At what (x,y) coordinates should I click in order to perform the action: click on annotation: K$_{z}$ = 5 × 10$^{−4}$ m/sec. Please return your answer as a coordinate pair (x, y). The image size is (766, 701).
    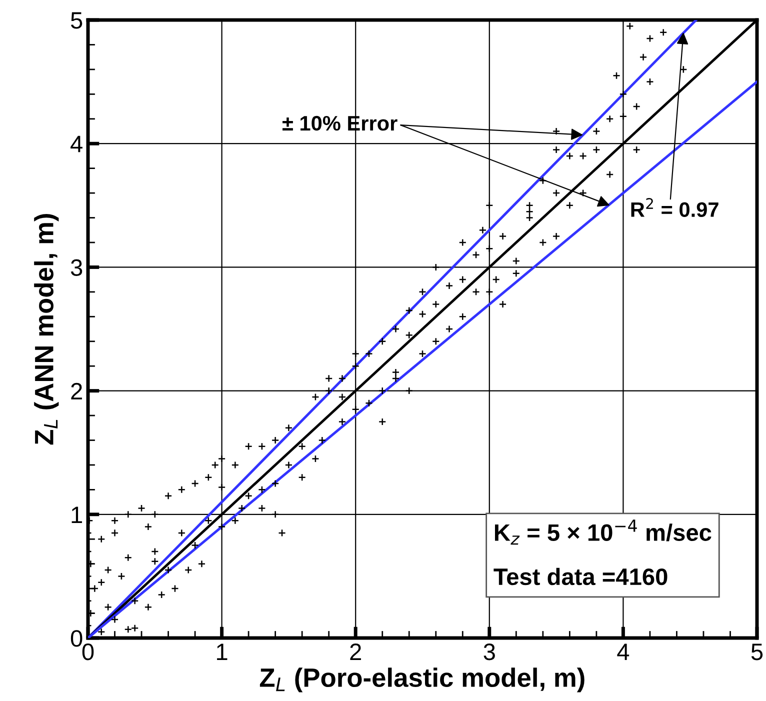
    Looking at the image, I should click on (603, 532).